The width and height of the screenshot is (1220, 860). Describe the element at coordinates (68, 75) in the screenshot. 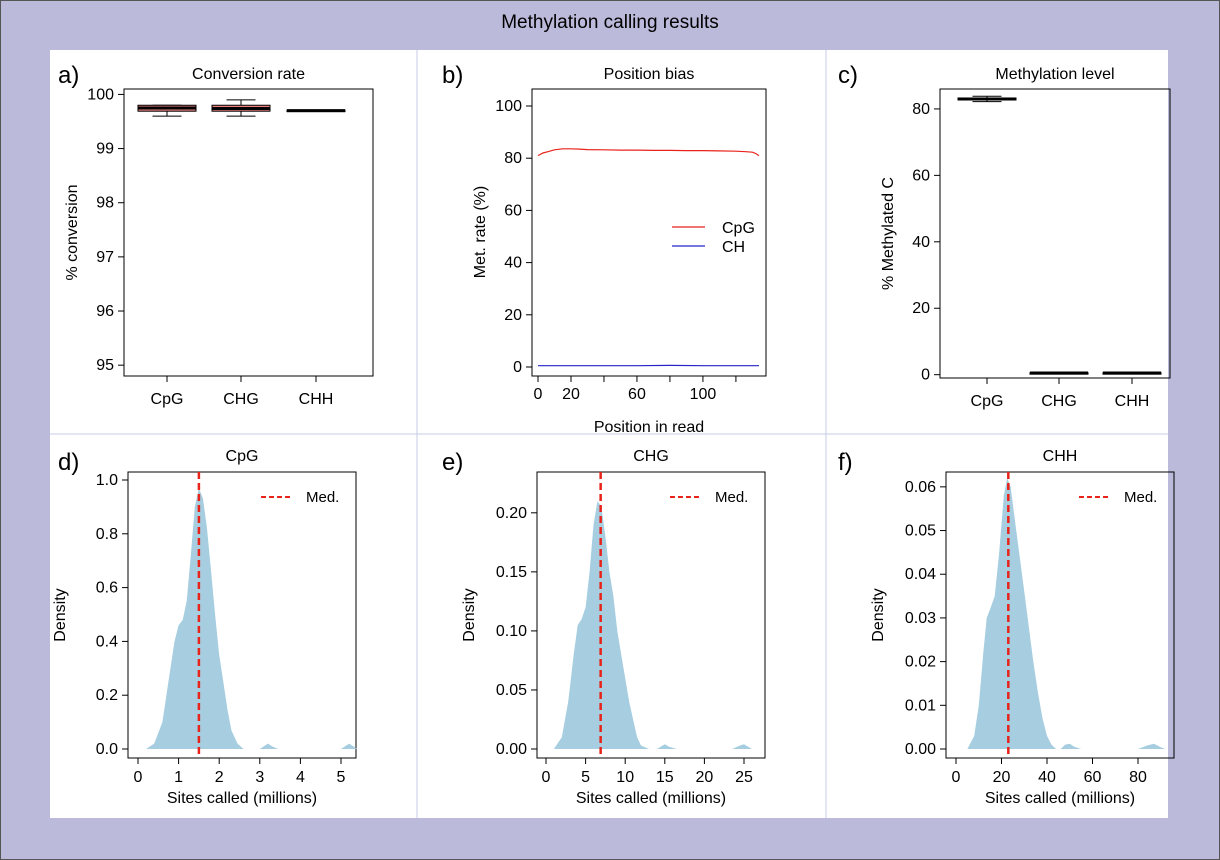

I see `panel-label: a)` at that location.